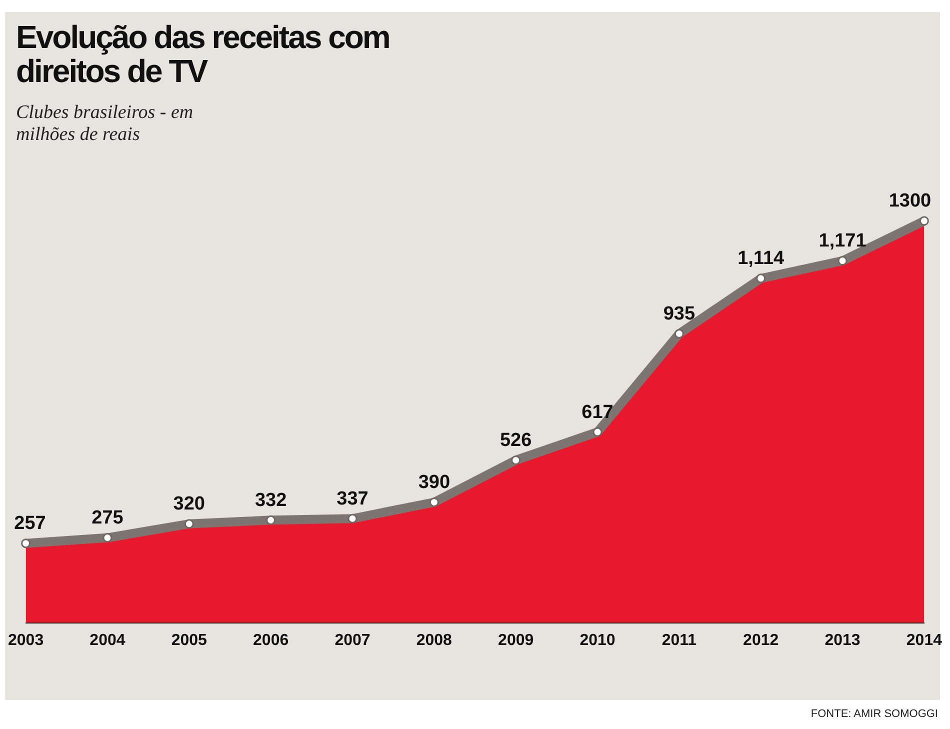 Image resolution: width=950 pixels, height=729 pixels. Describe the element at coordinates (434, 640) in the screenshot. I see `x-tick-label: 2008` at that location.